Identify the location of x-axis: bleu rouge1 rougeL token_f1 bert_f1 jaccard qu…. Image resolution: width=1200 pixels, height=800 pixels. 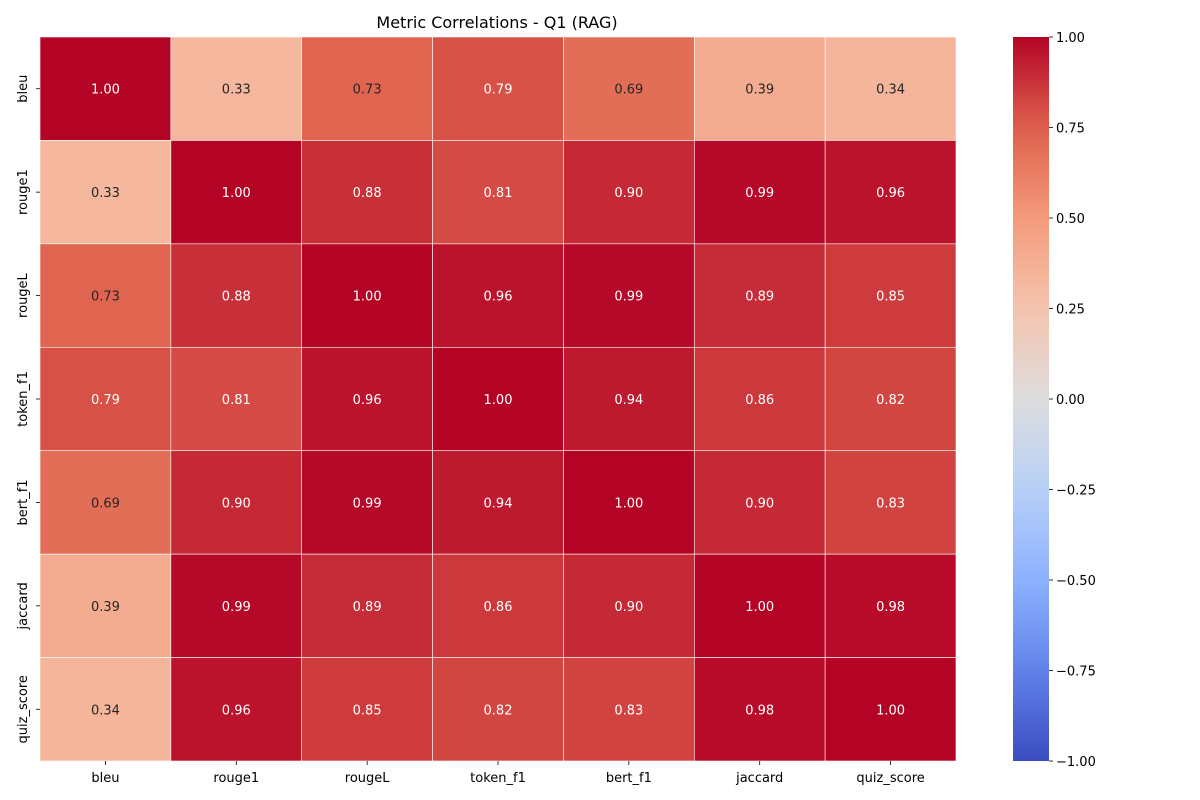
(508, 773).